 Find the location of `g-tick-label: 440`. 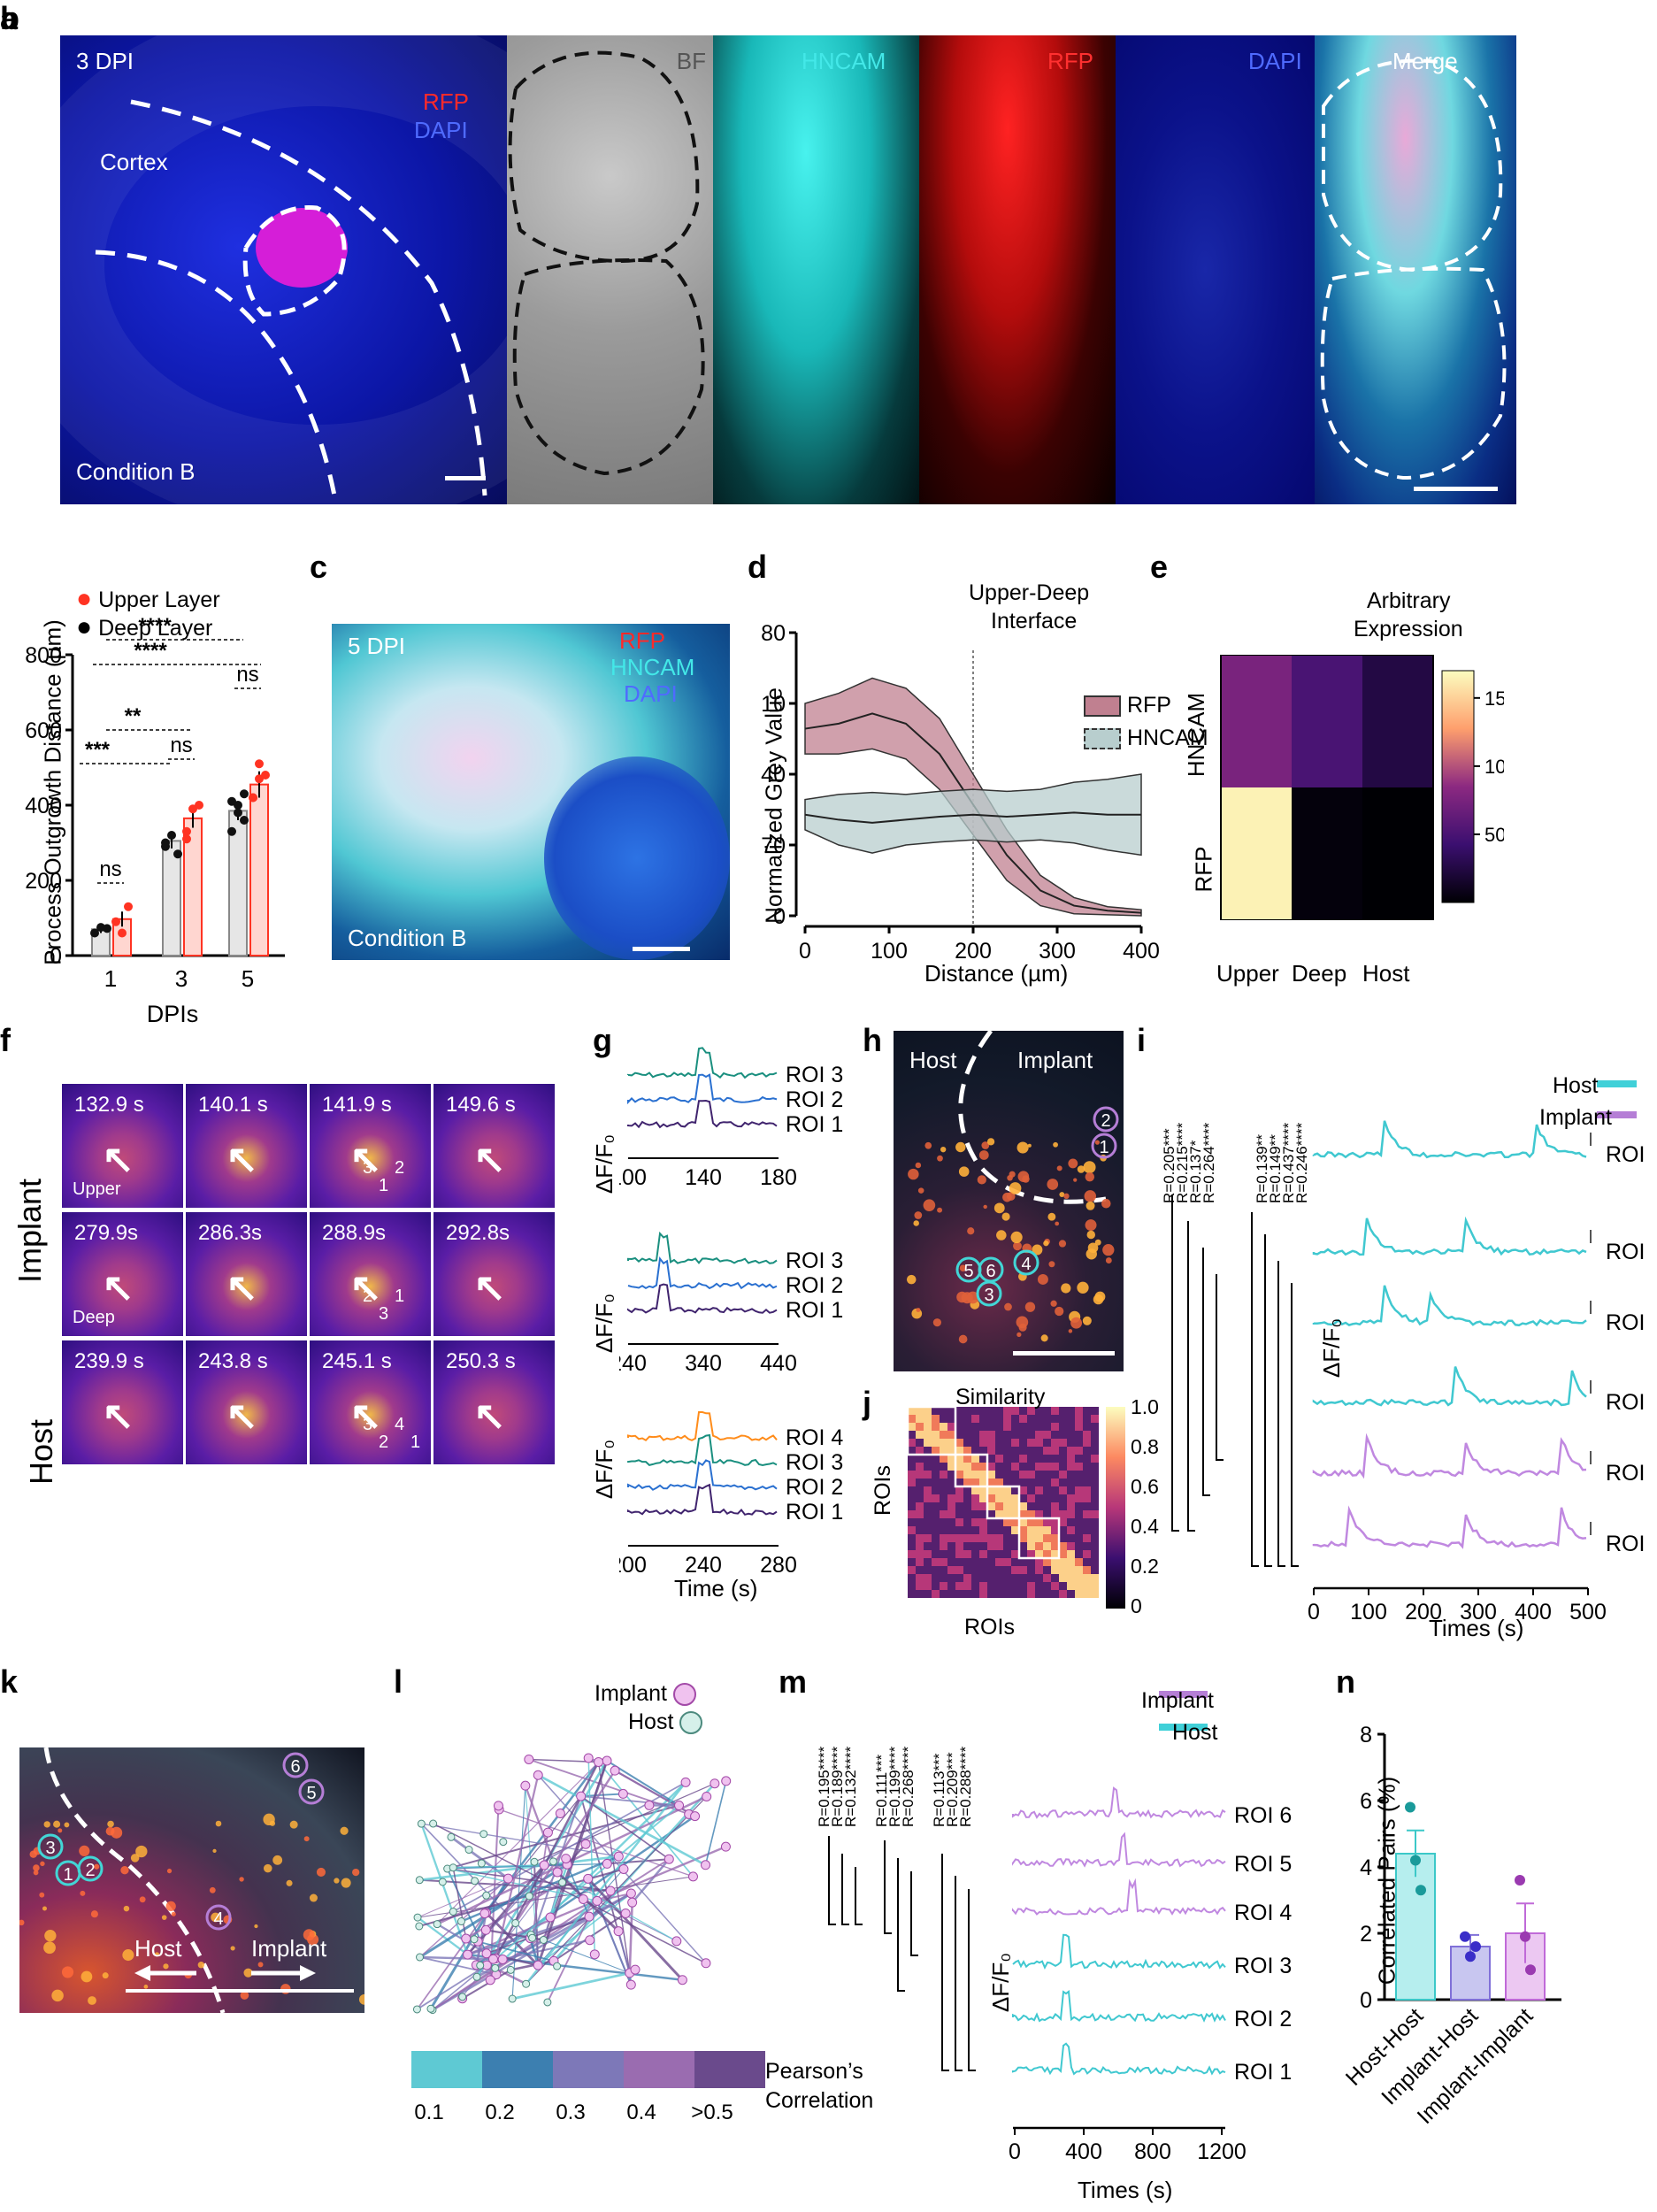

g-tick-label: 440 is located at coordinates (778, 1364).